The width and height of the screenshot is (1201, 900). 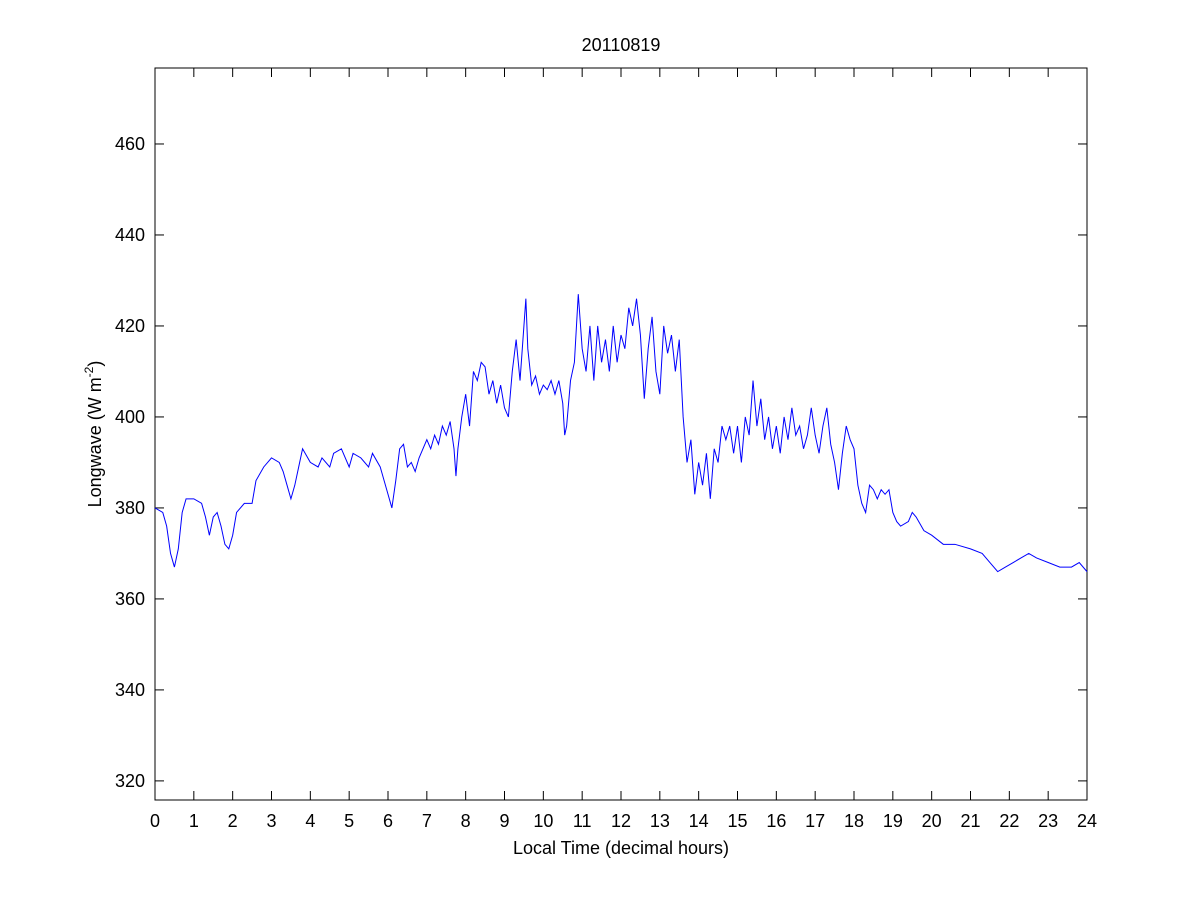 What do you see at coordinates (130, 599) in the screenshot?
I see `y-tick-label: 360` at bounding box center [130, 599].